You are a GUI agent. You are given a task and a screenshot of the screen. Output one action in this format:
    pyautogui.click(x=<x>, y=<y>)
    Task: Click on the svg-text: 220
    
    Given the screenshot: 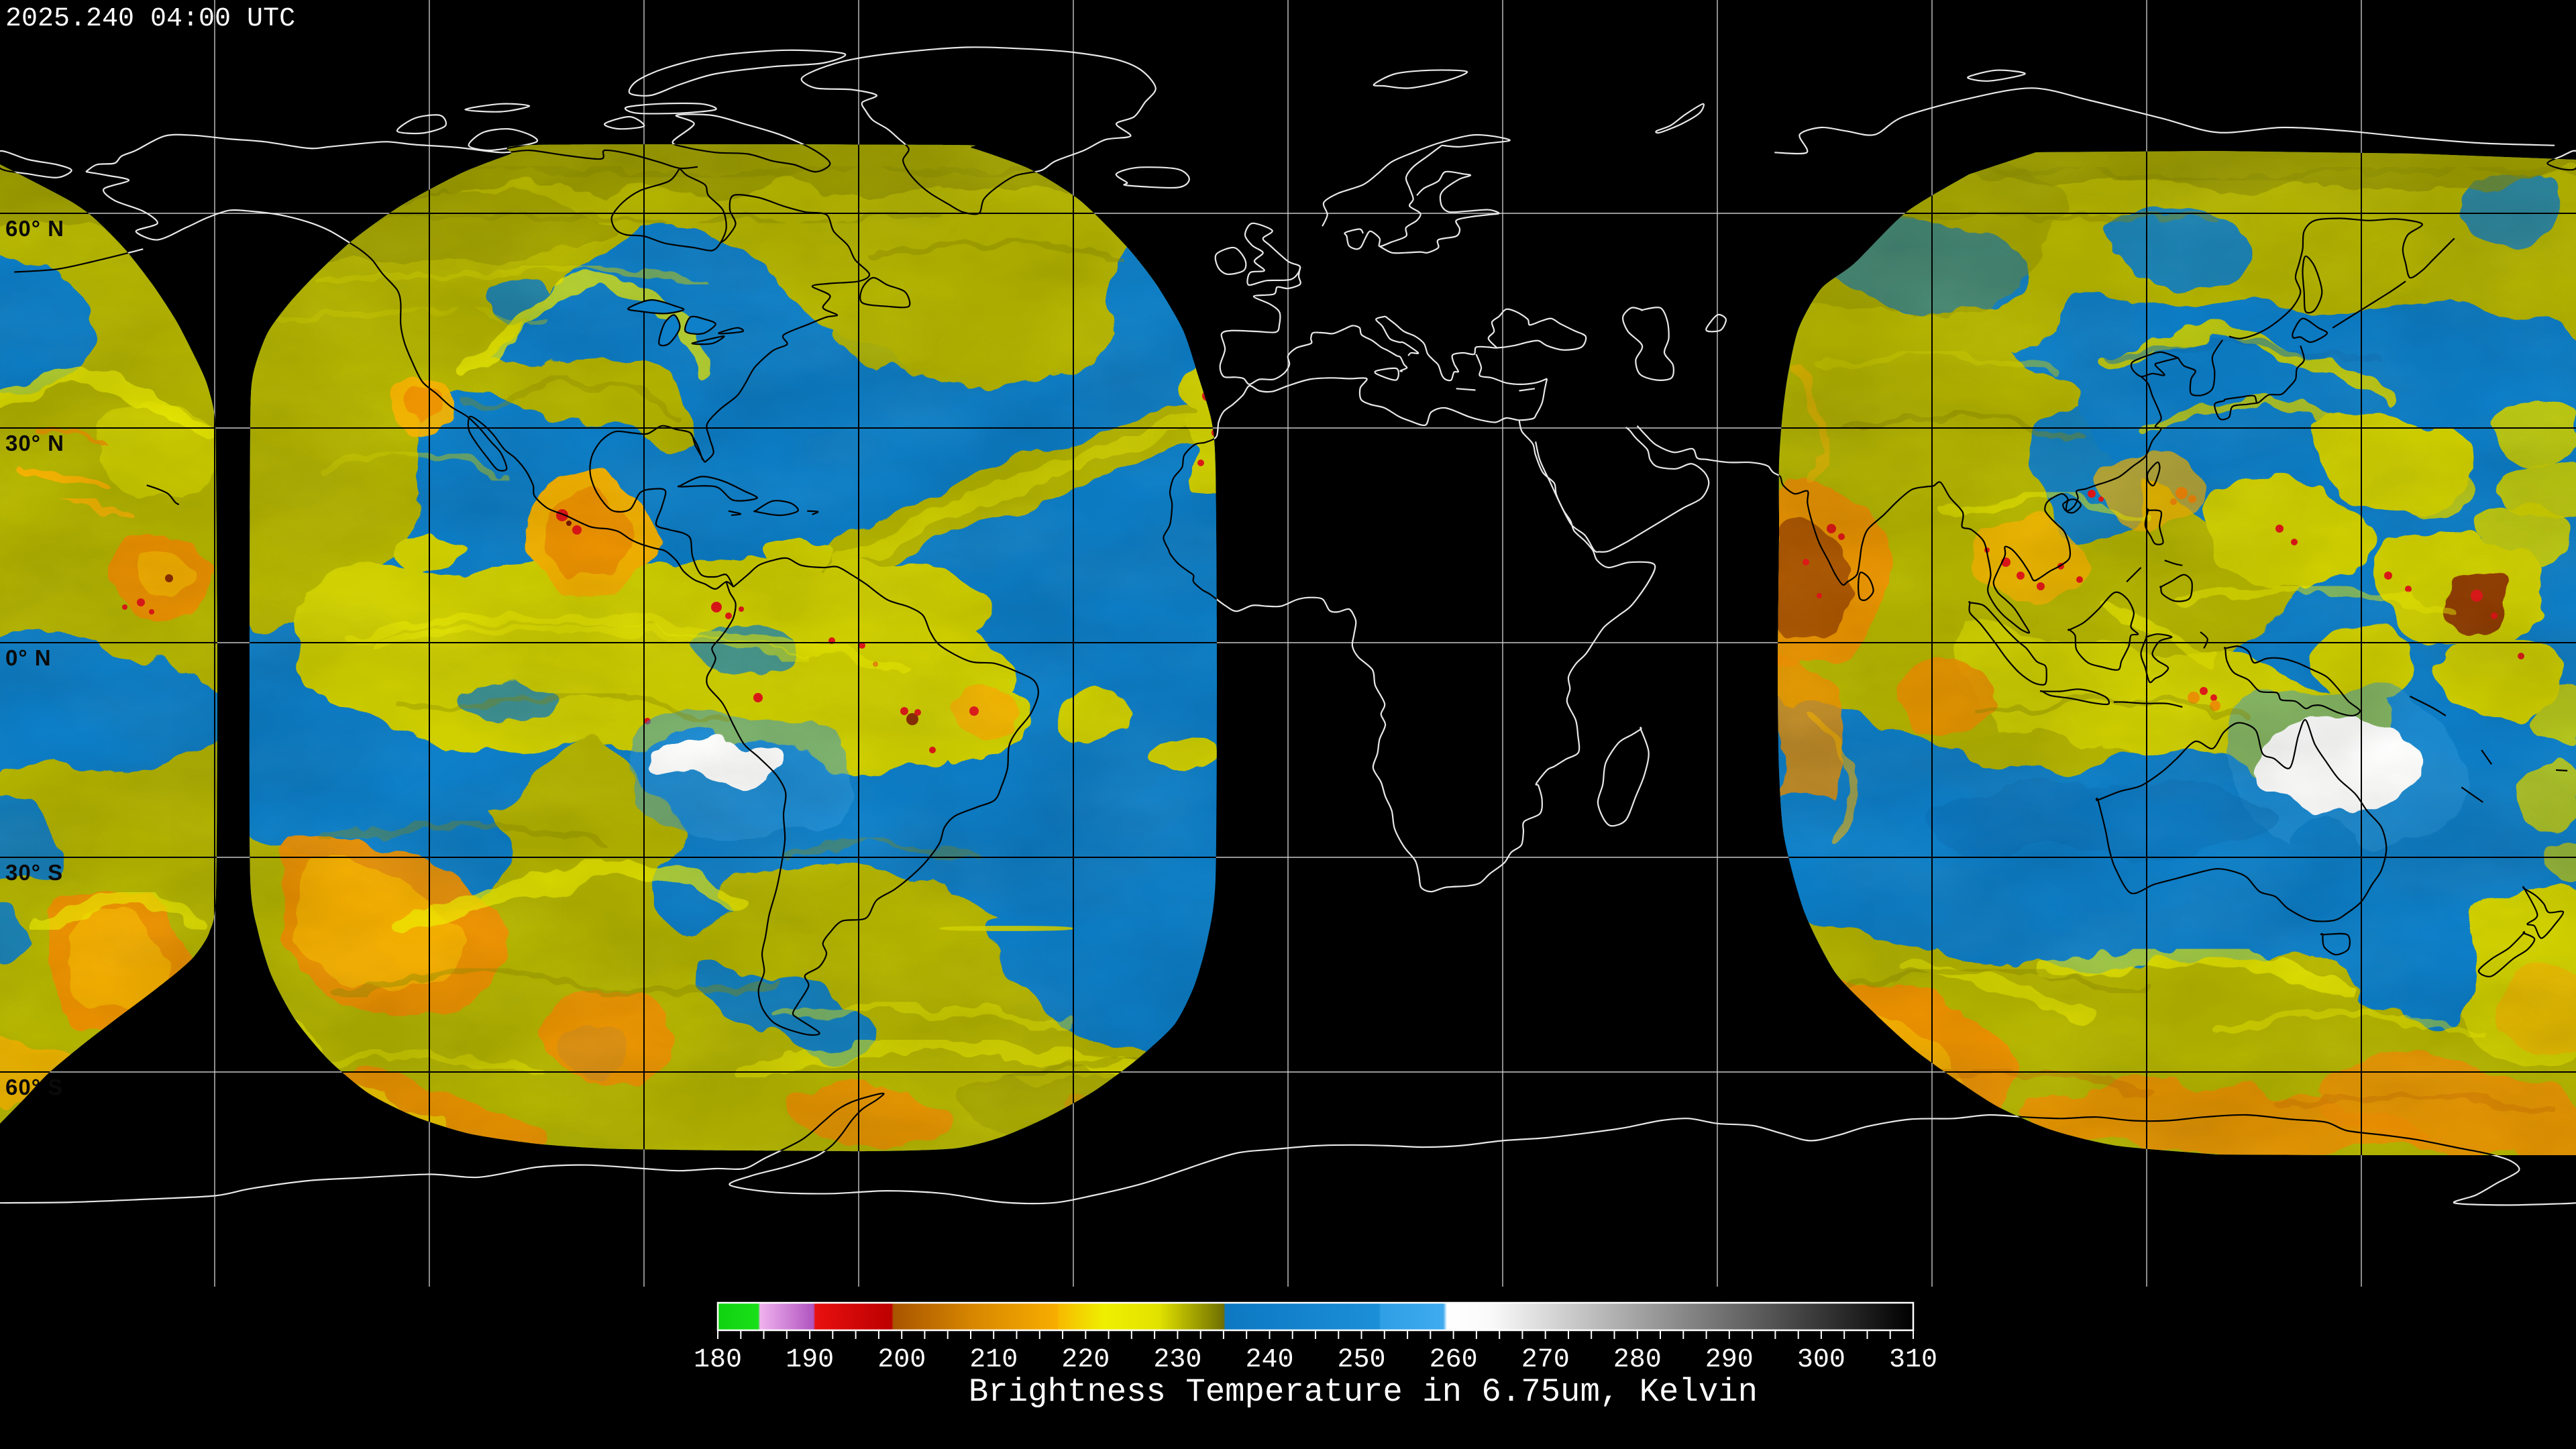 What is the action you would take?
    pyautogui.click(x=1085, y=1360)
    